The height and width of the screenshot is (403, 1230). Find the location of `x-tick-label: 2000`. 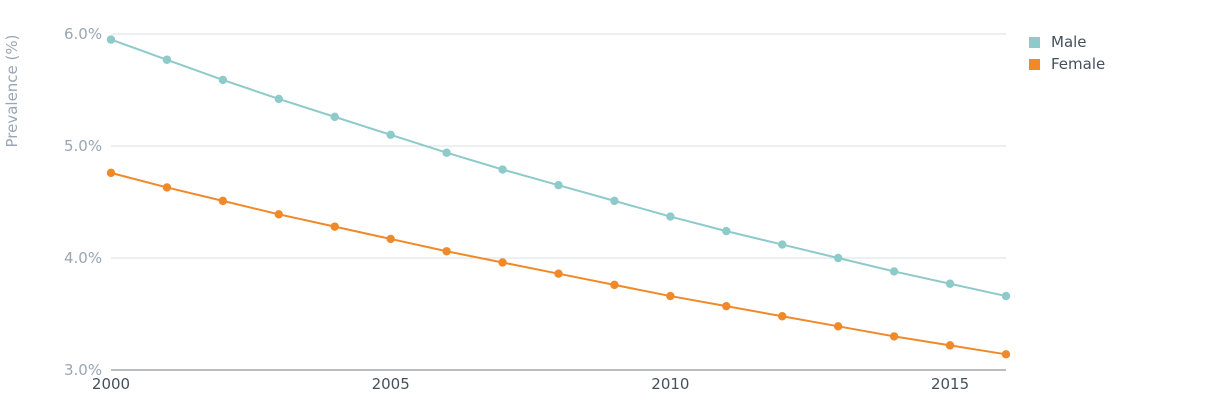

x-tick-label: 2000 is located at coordinates (111, 384).